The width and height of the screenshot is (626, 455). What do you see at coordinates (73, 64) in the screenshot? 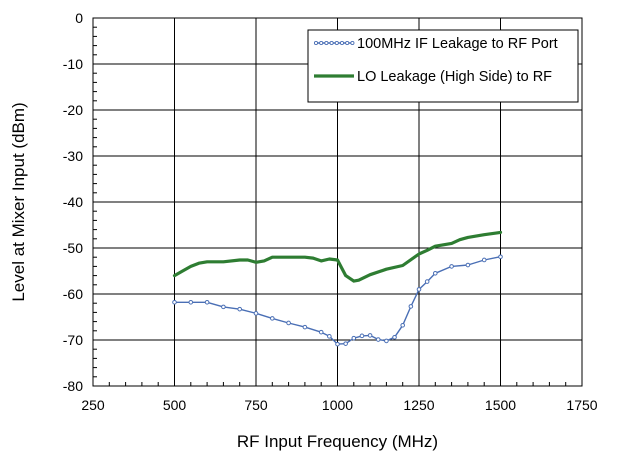
I see `y-tick-label: -10` at bounding box center [73, 64].